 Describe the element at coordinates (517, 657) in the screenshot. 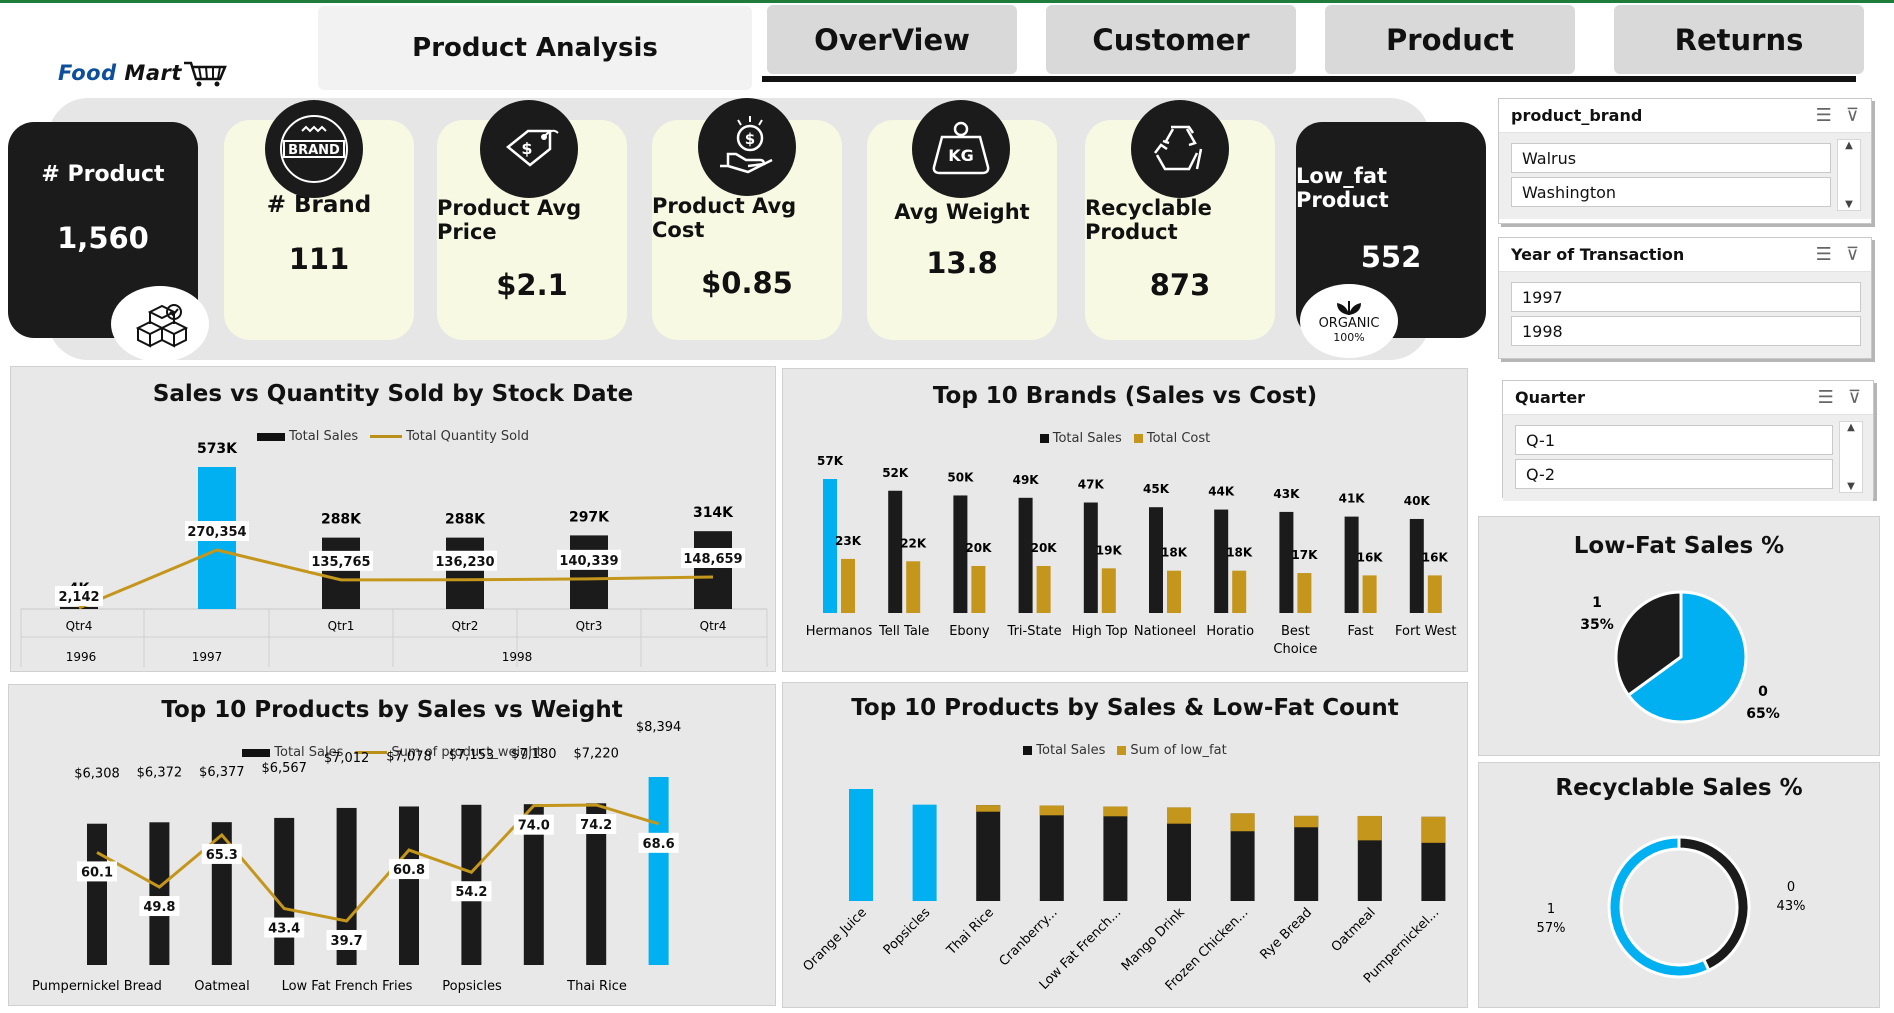

I see `year-label: 1998` at that location.